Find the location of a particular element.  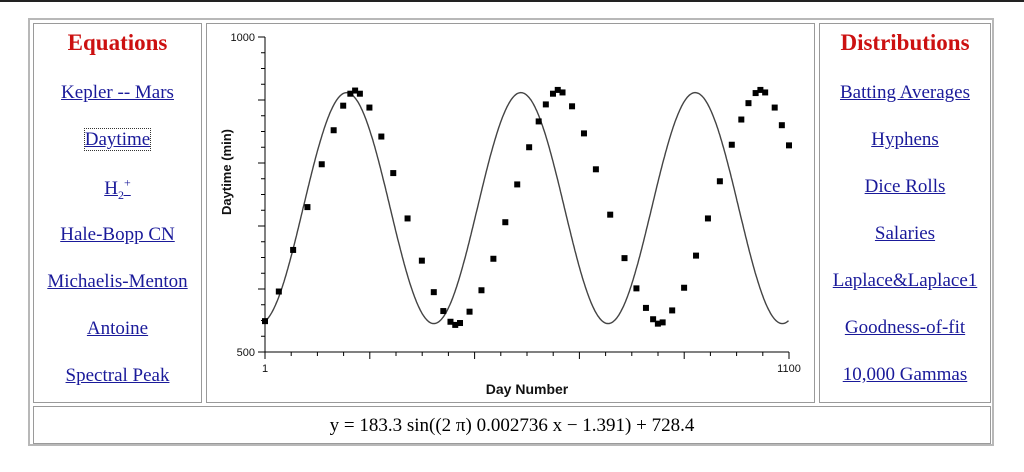

link-salaries: Salaries is located at coordinates (905, 233).